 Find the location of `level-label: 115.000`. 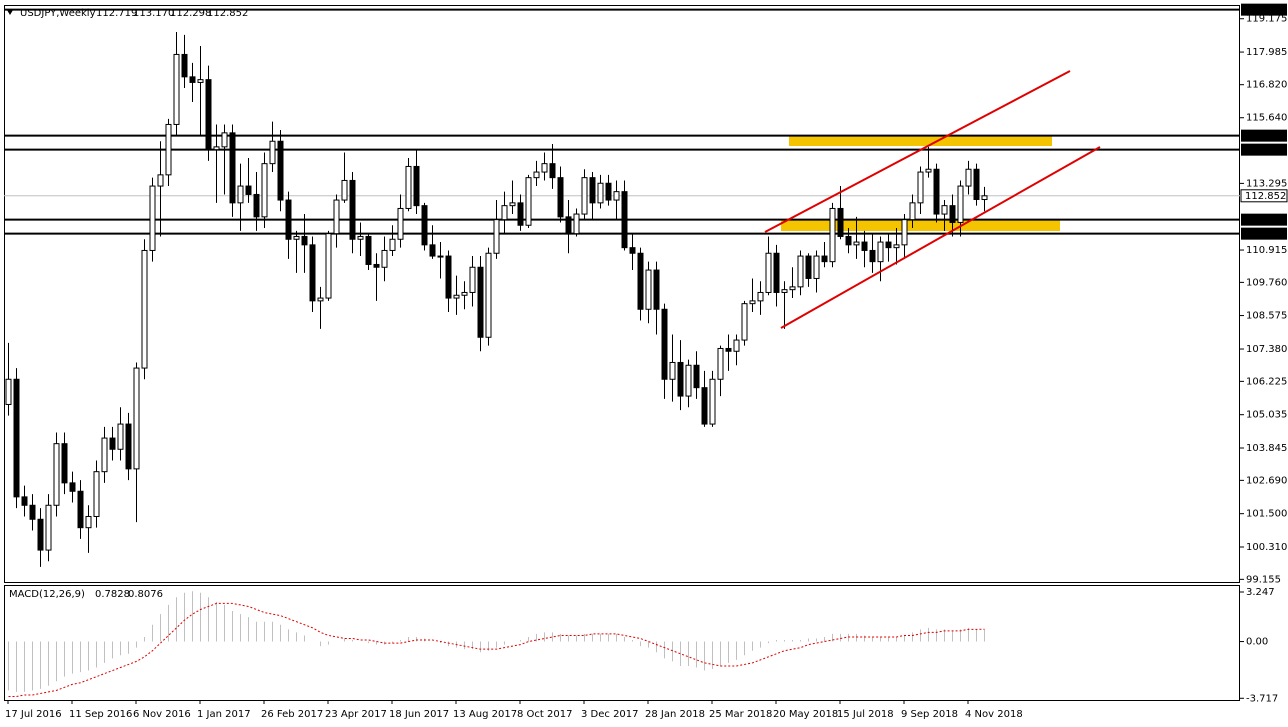

level-label: 115.000 is located at coordinates (1265, 136).